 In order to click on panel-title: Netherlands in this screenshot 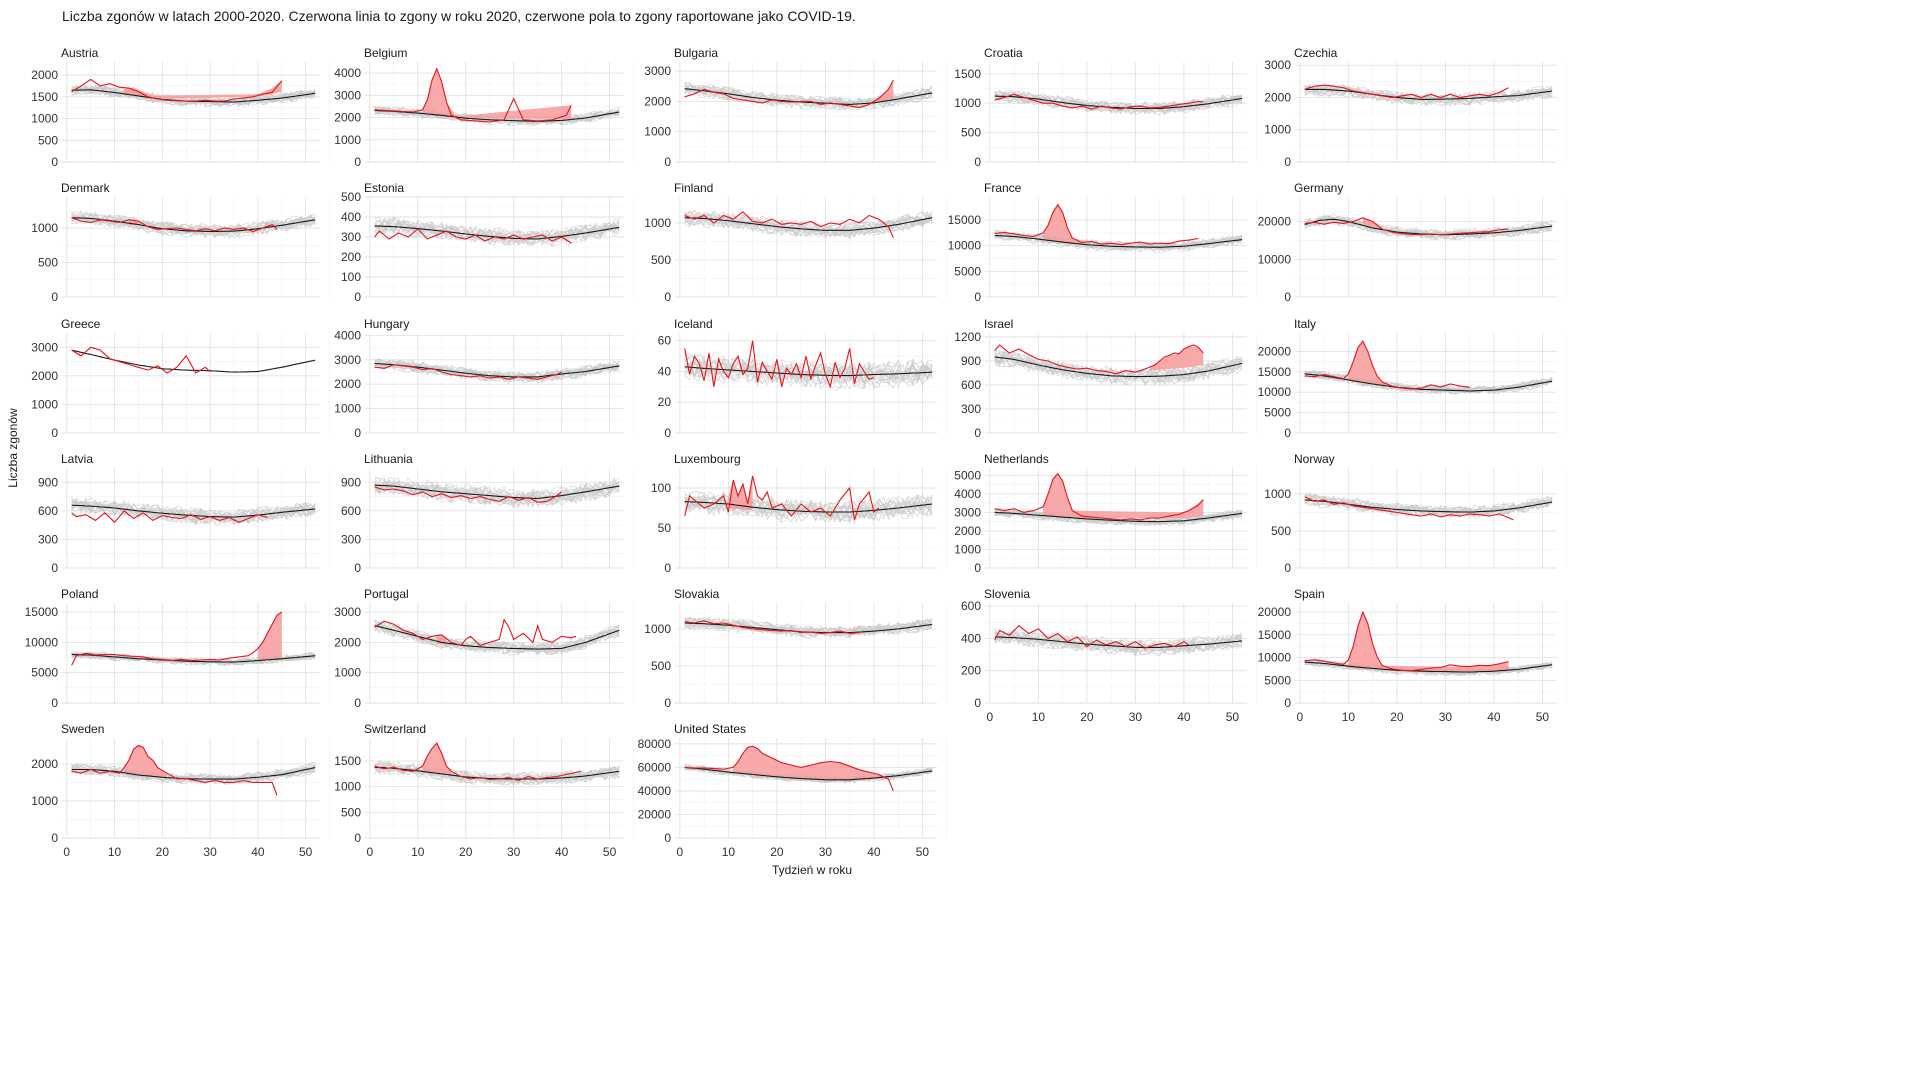, I will do `click(1016, 459)`.